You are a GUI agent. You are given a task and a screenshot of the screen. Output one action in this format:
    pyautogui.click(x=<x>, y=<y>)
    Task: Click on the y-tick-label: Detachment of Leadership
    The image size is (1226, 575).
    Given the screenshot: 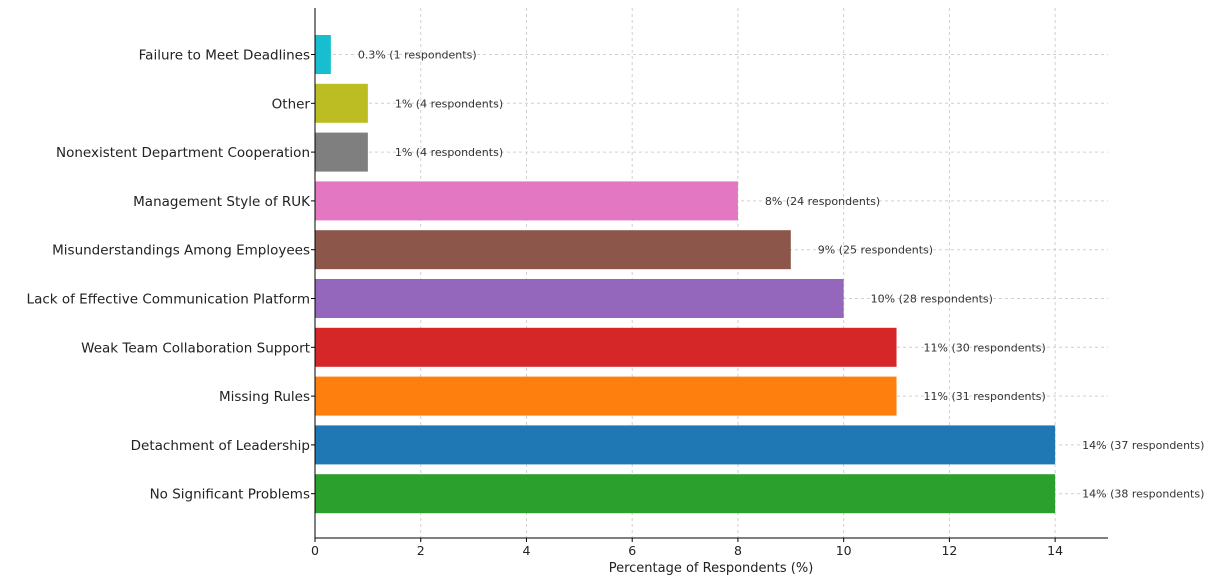 What is the action you would take?
    pyautogui.click(x=220, y=446)
    